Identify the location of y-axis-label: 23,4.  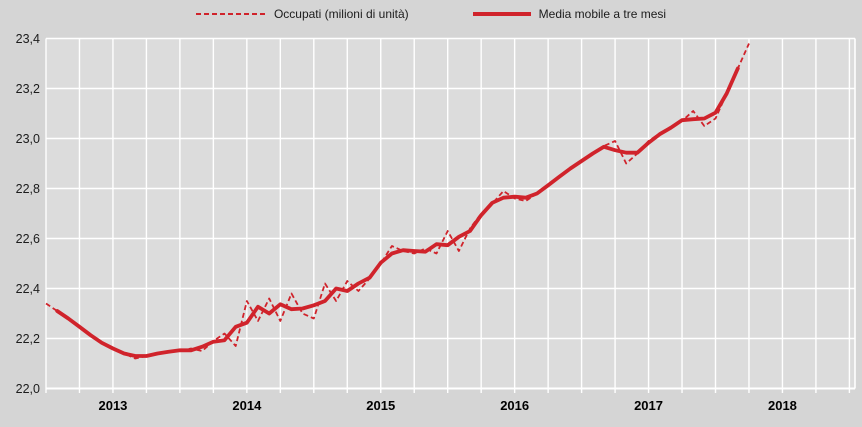
(28, 39).